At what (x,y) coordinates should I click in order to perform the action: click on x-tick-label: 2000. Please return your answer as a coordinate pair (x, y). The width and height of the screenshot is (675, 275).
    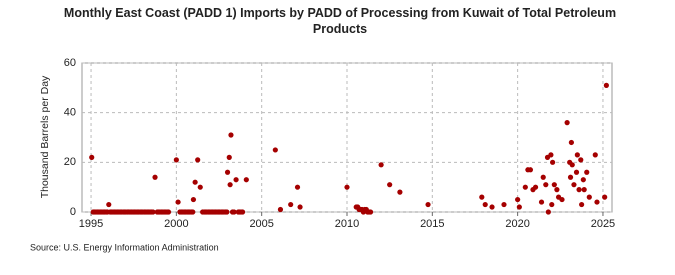
    Looking at the image, I should click on (176, 224).